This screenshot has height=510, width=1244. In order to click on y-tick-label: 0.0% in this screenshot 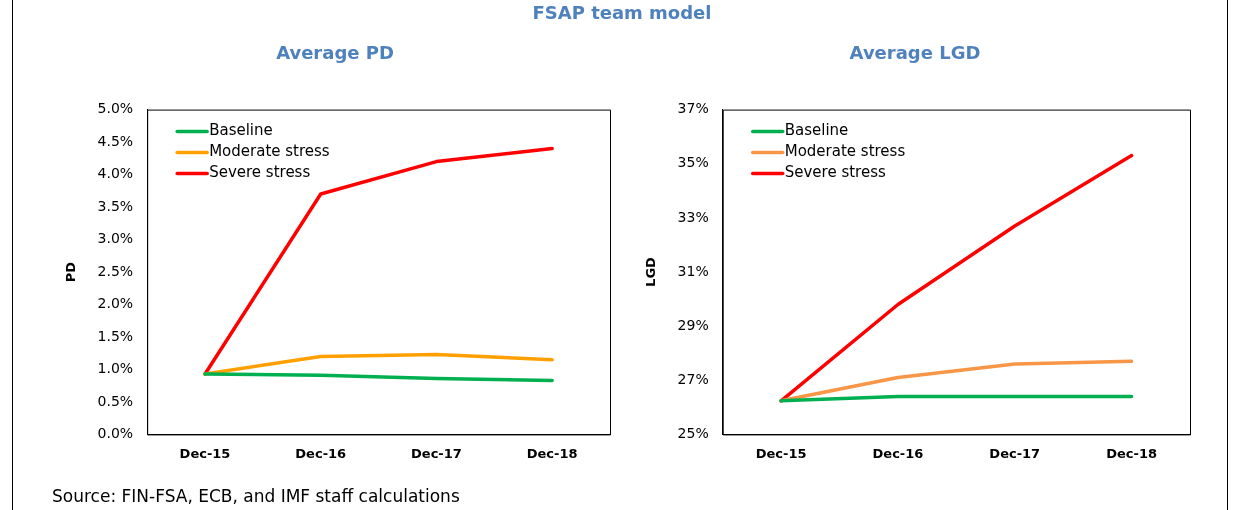, I will do `click(115, 433)`.